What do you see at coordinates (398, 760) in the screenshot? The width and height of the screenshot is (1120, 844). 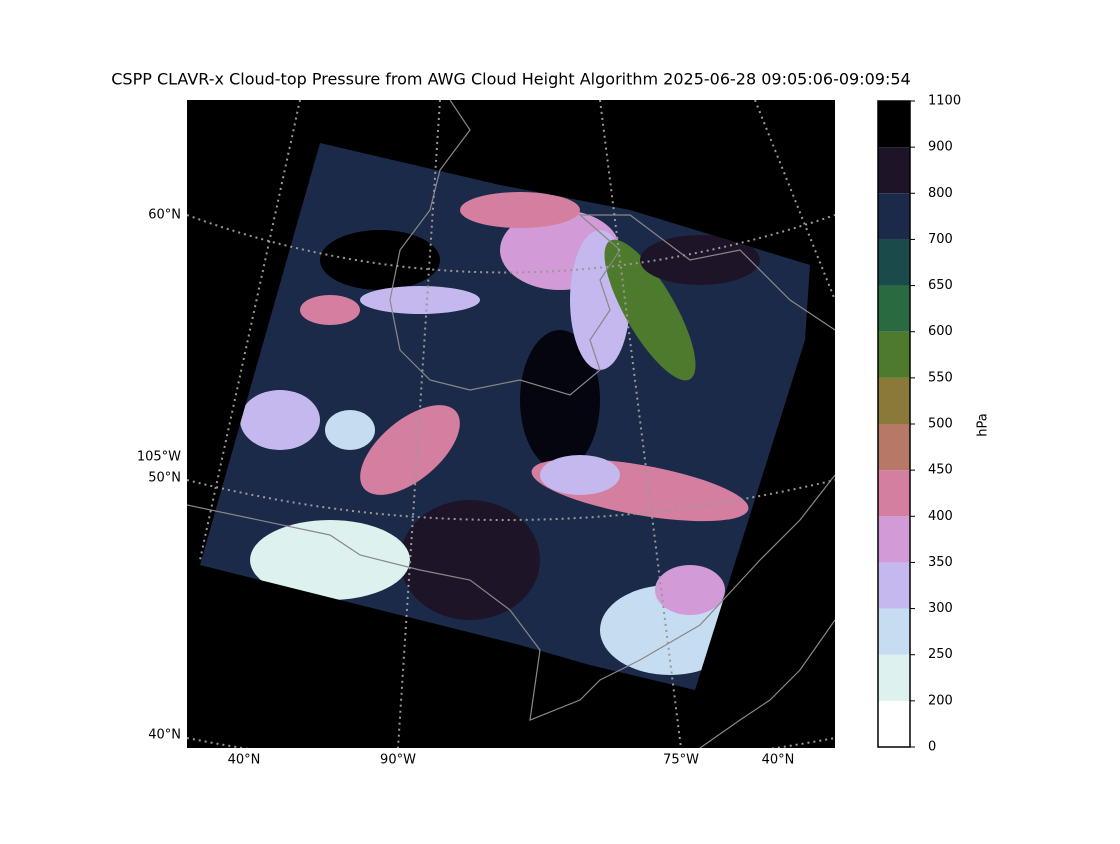 I see `lon-label: 90°W` at bounding box center [398, 760].